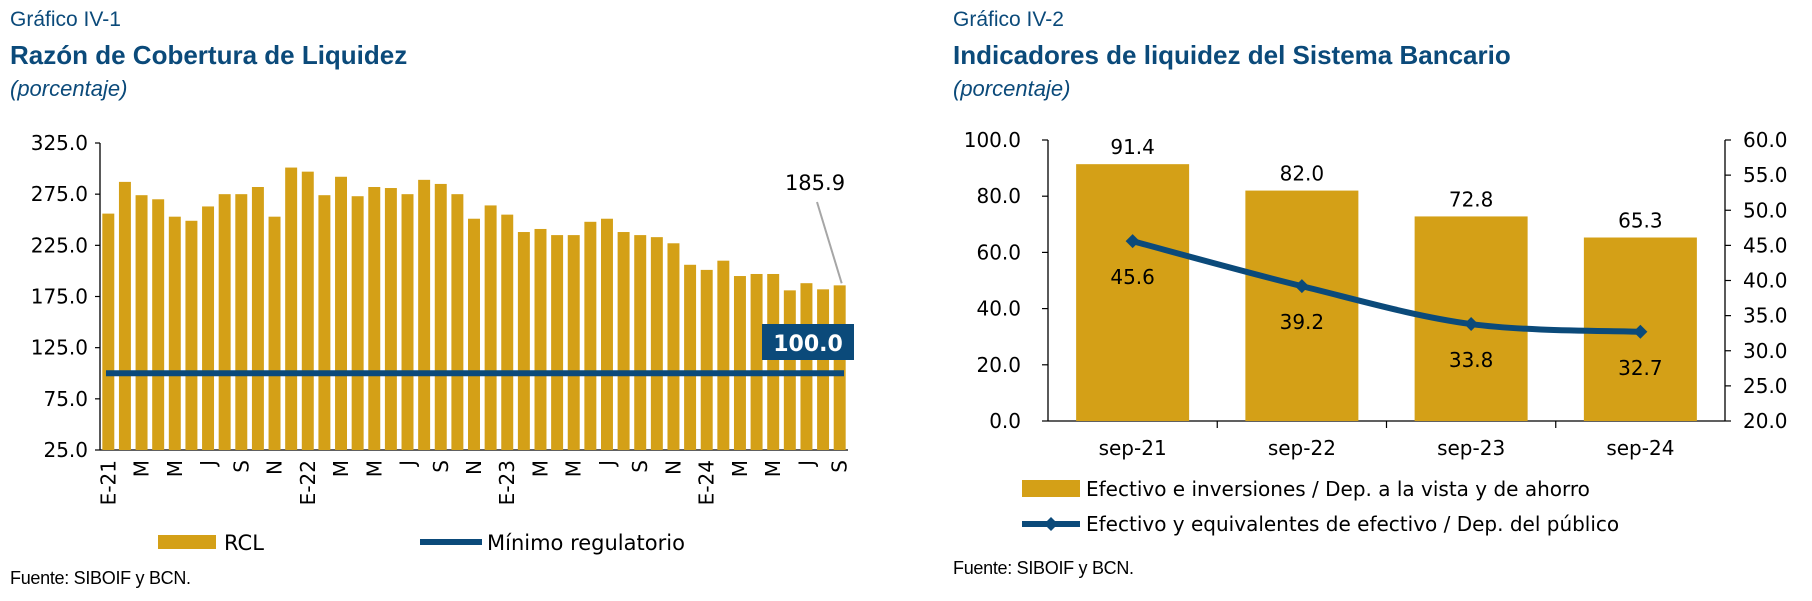 The width and height of the screenshot is (1812, 601). I want to click on left-annotation-minimum-value: 100.0, so click(808, 344).